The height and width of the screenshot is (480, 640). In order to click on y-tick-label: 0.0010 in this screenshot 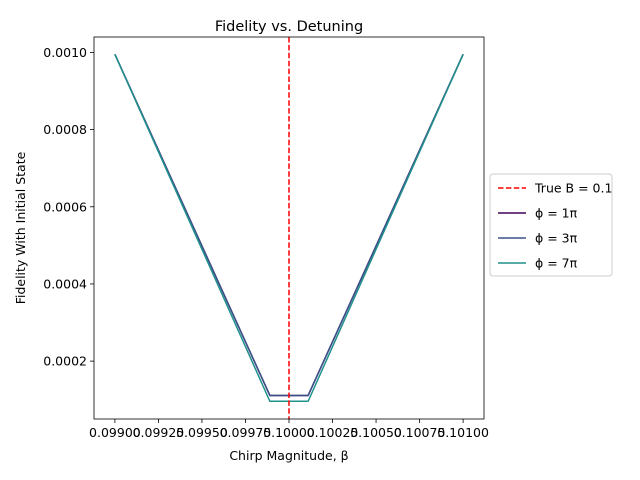, I will do `click(65, 52)`.